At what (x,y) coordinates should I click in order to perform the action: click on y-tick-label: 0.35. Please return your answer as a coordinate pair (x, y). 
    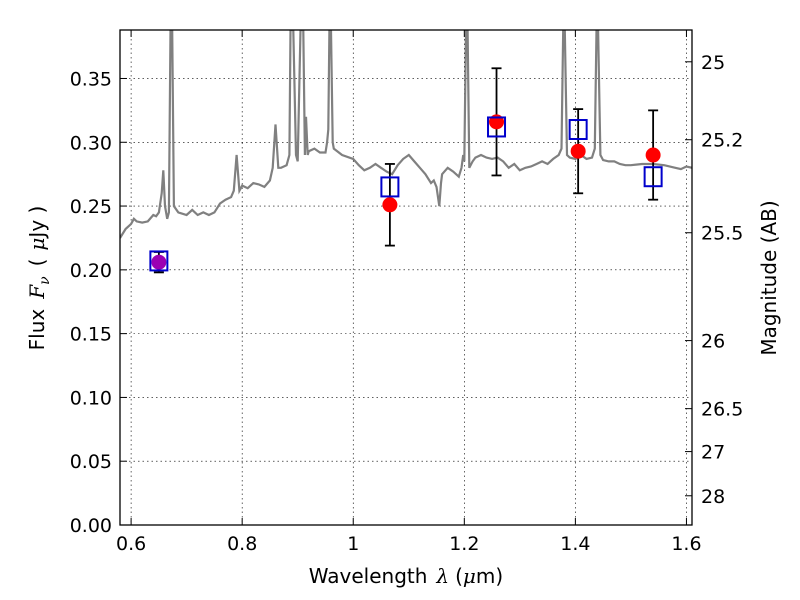
    Looking at the image, I should click on (91, 79).